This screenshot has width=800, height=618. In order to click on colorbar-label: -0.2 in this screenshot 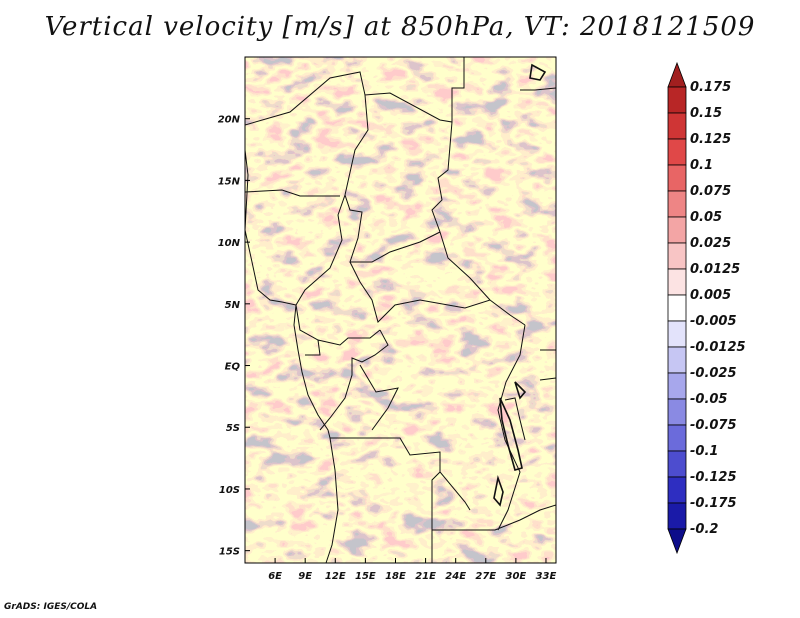, I will do `click(704, 529)`.